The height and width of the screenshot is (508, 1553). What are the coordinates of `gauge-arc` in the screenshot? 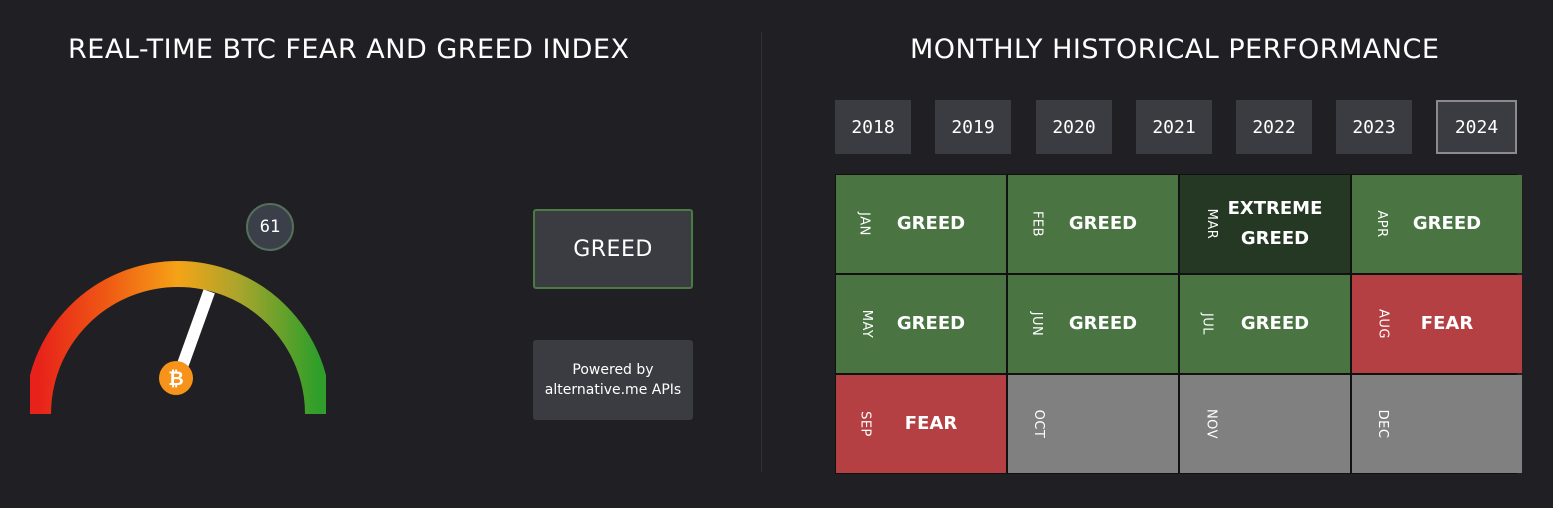 It's located at (178, 338).